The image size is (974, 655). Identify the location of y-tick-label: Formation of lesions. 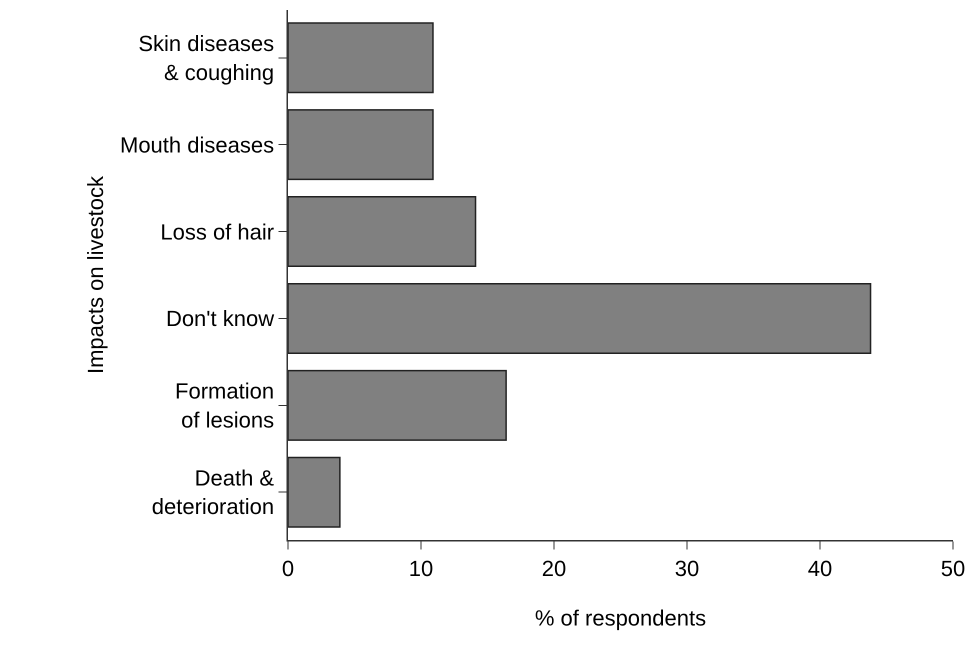
(224, 405).